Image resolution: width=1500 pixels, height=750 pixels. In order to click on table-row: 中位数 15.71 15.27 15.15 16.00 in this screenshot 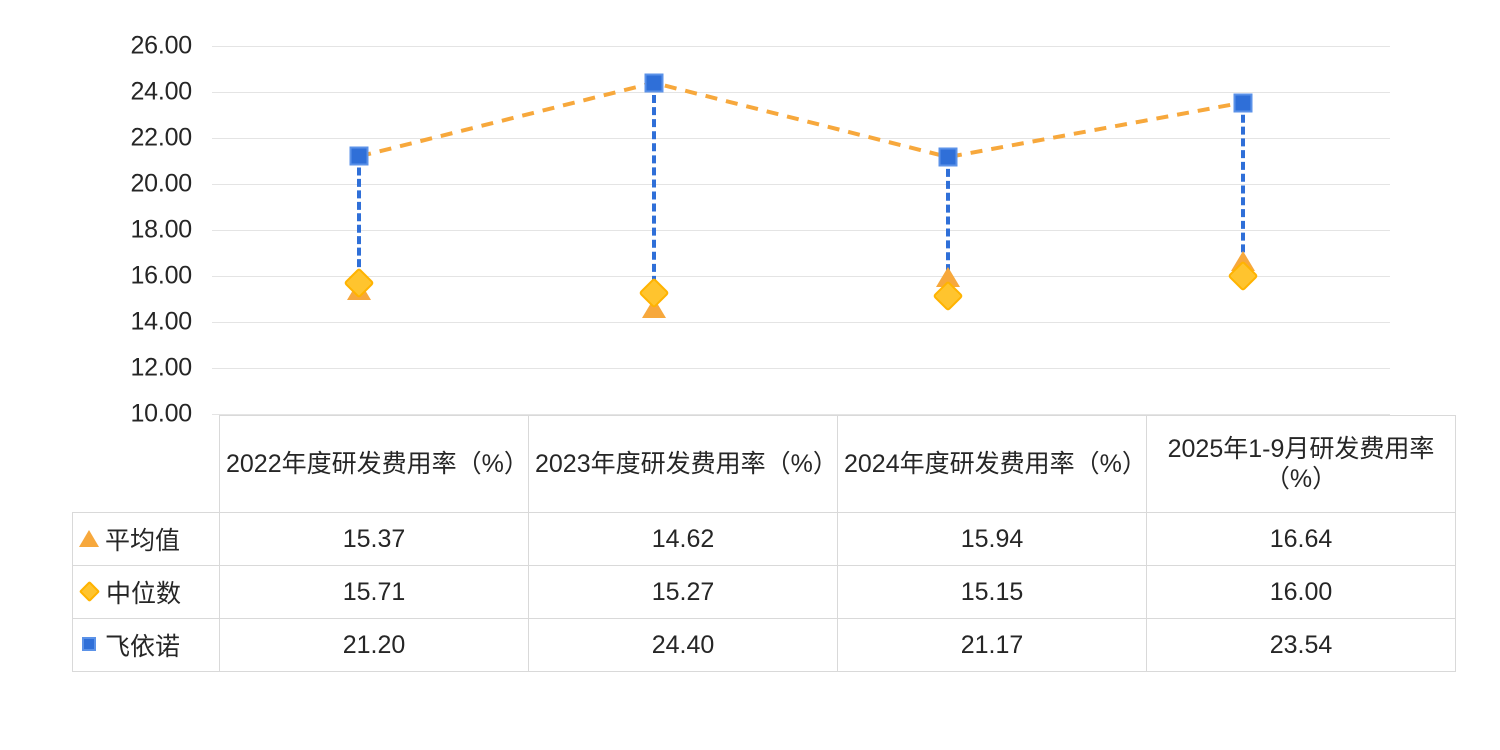, I will do `click(764, 592)`.